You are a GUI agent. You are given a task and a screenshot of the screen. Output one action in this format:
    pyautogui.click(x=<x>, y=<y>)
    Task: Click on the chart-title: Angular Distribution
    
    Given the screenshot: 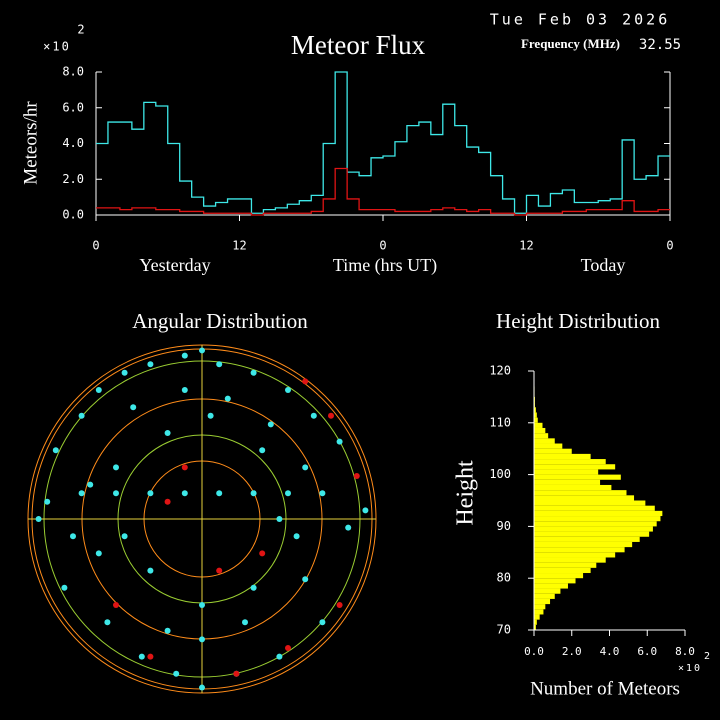 What is the action you would take?
    pyautogui.click(x=220, y=321)
    